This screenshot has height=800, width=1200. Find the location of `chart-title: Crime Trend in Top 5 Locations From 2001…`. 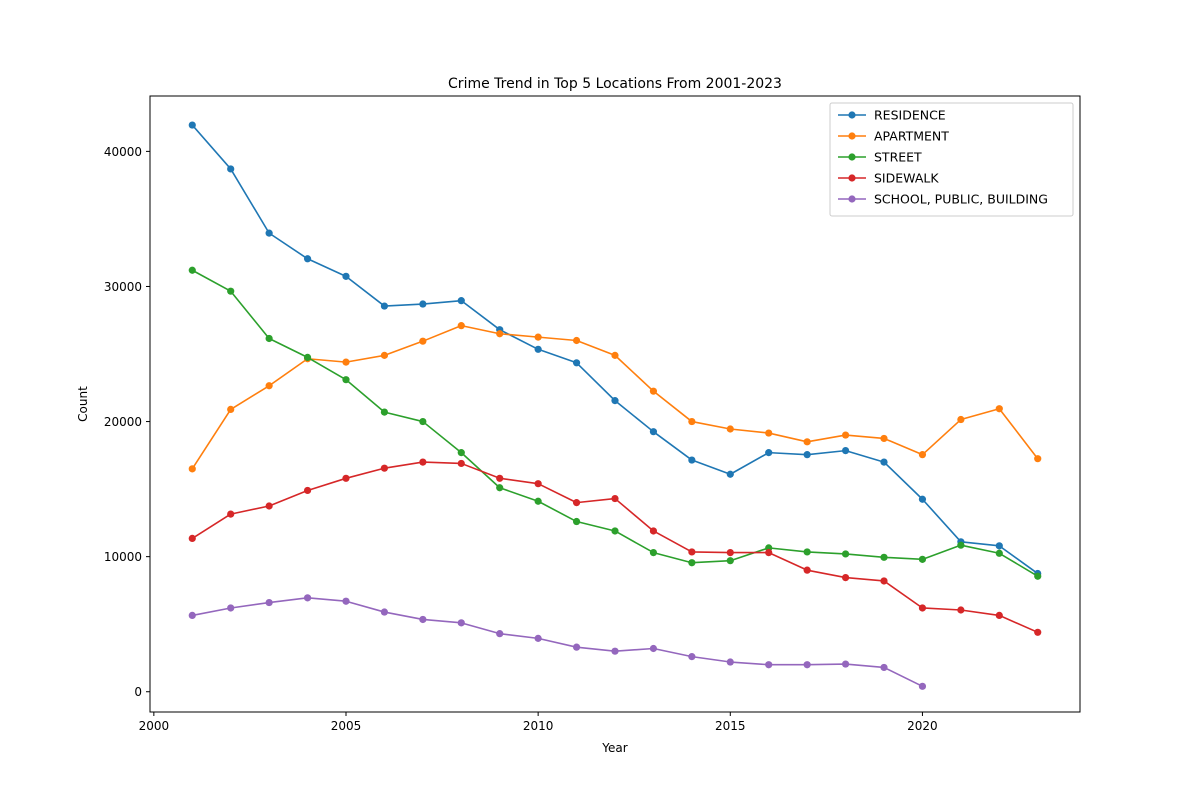

chart-title: Crime Trend in Top 5 Locations From 2001… is located at coordinates (615, 84).